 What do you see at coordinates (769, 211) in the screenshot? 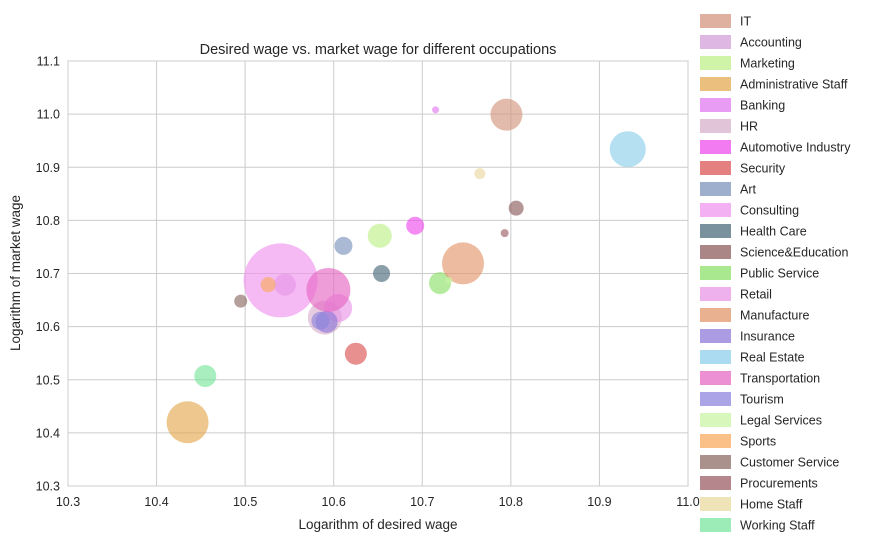
I see `legend-label: Consulting` at bounding box center [769, 211].